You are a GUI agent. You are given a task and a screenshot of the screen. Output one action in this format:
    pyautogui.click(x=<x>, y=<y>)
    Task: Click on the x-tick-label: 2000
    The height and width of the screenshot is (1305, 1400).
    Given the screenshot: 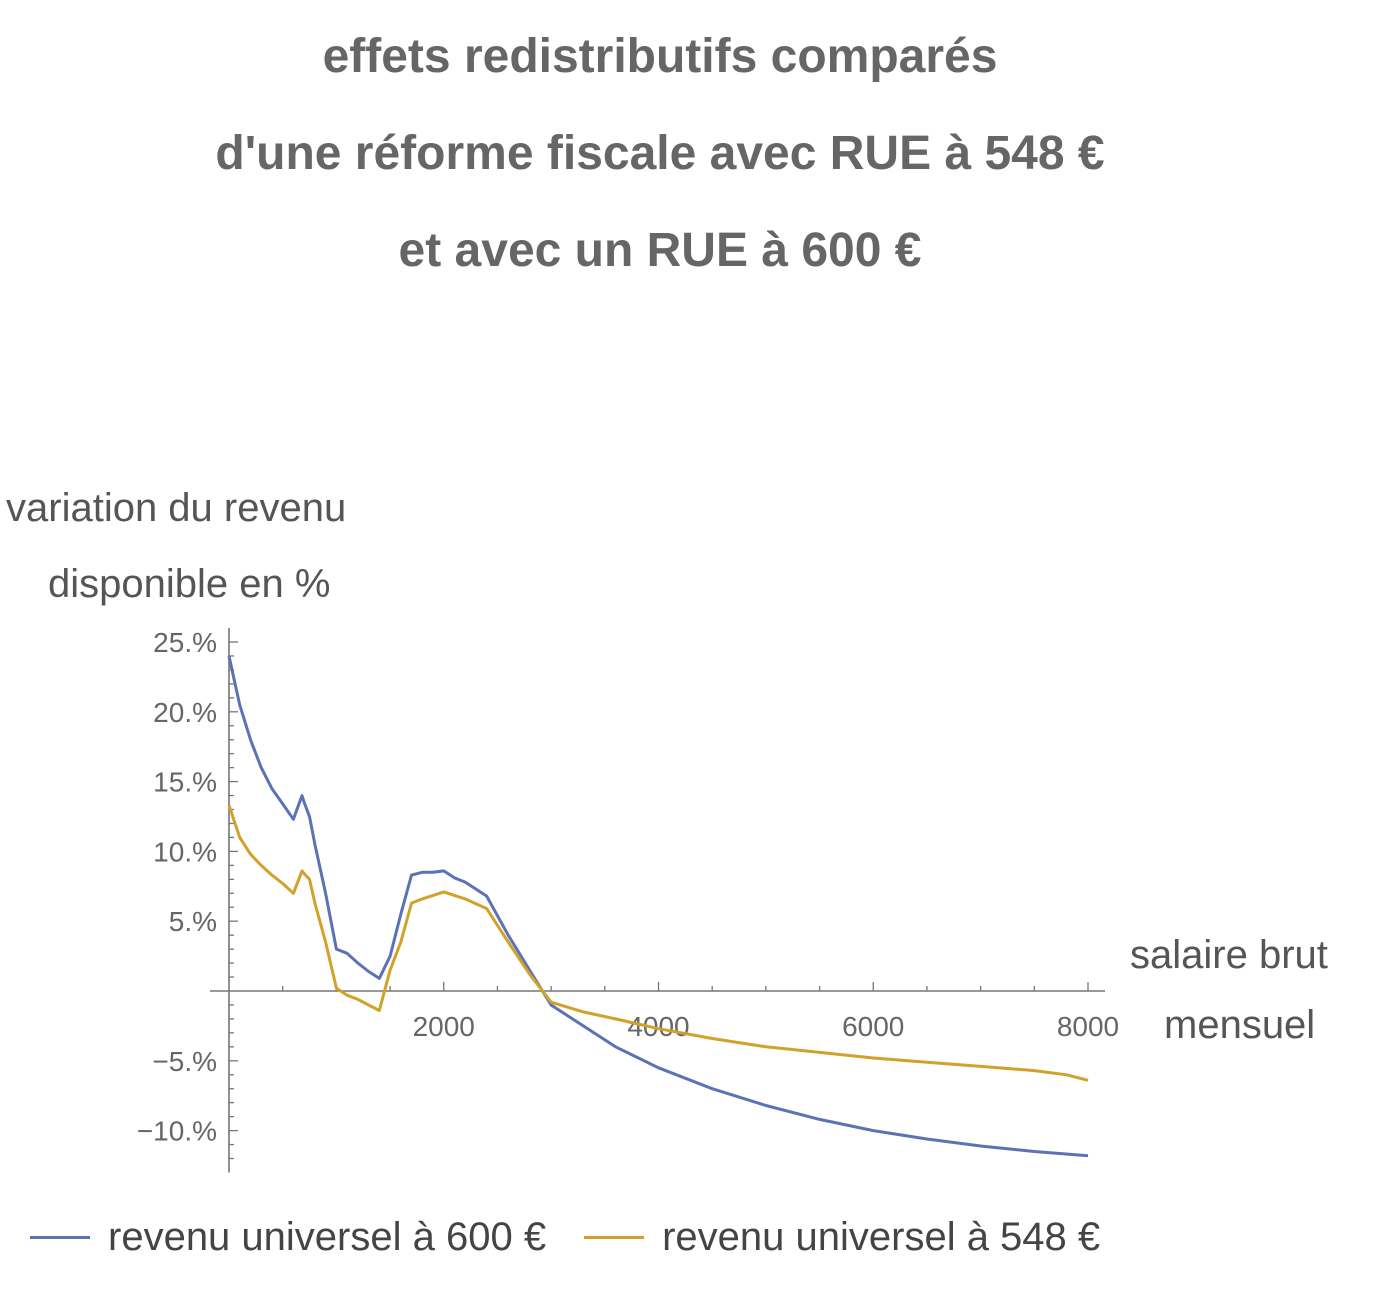 What is the action you would take?
    pyautogui.click(x=444, y=1026)
    